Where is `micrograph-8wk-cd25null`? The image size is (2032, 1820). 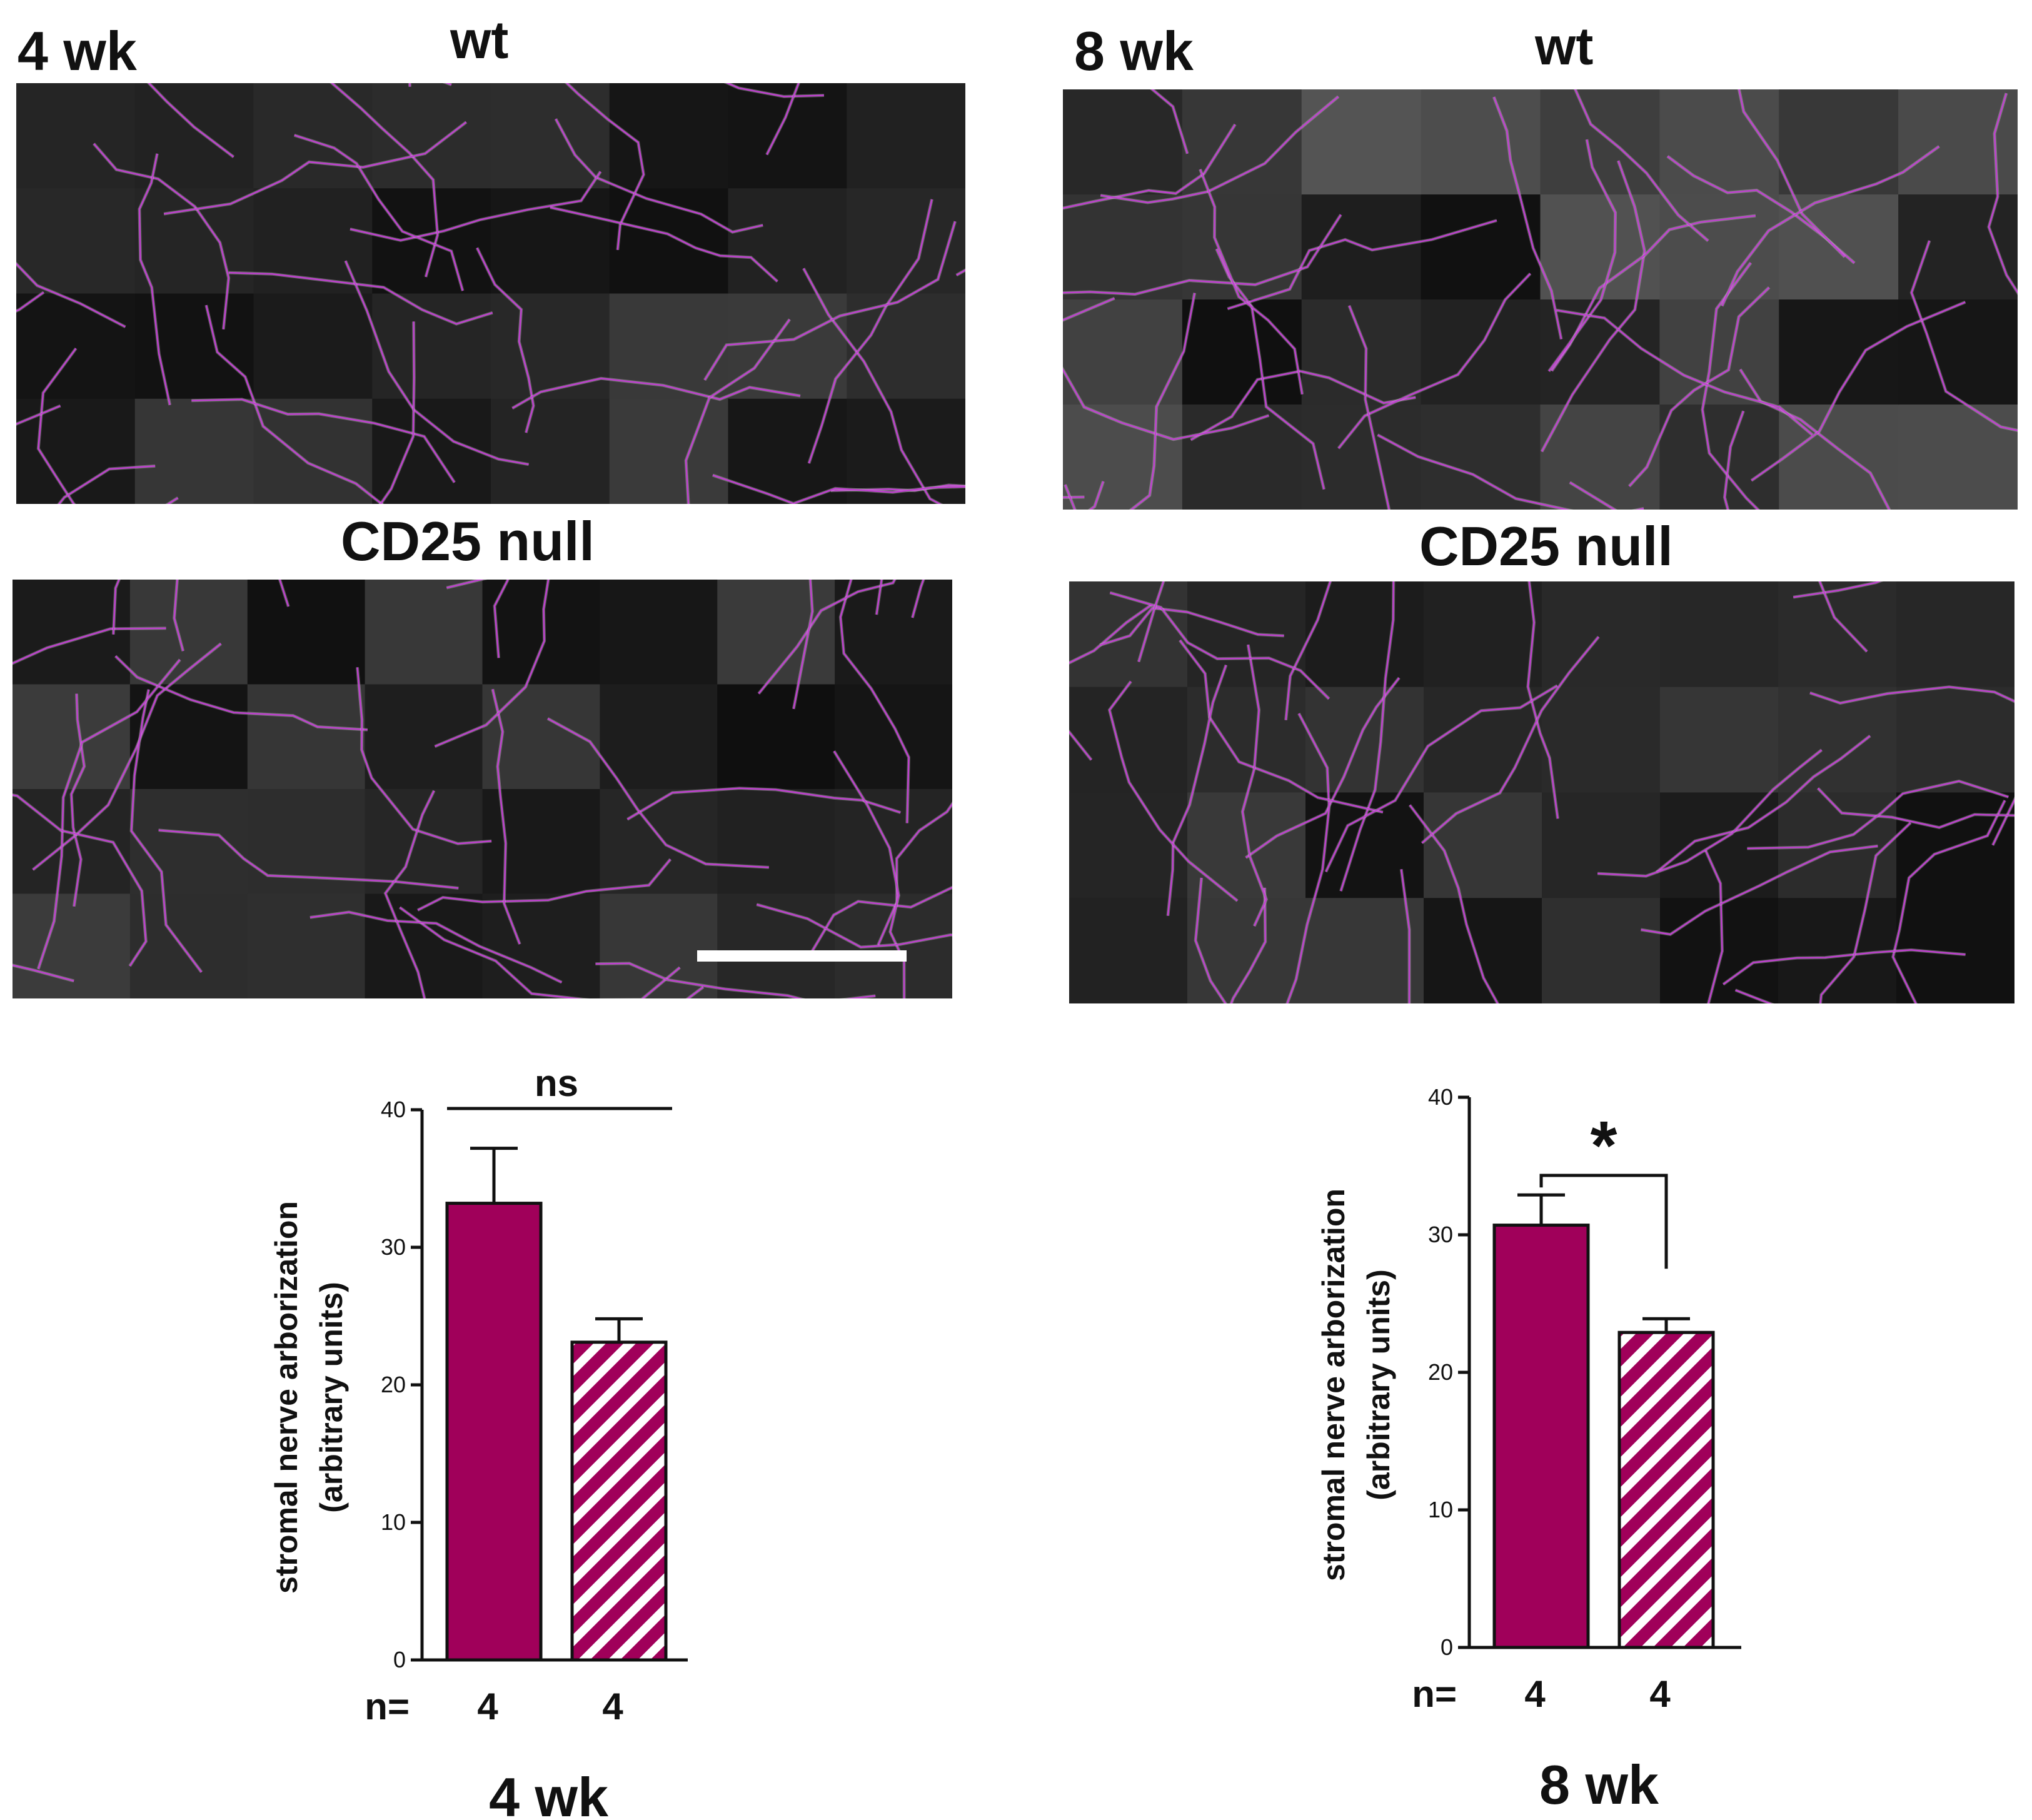
micrograph-8wk-cd25null is located at coordinates (1541, 792).